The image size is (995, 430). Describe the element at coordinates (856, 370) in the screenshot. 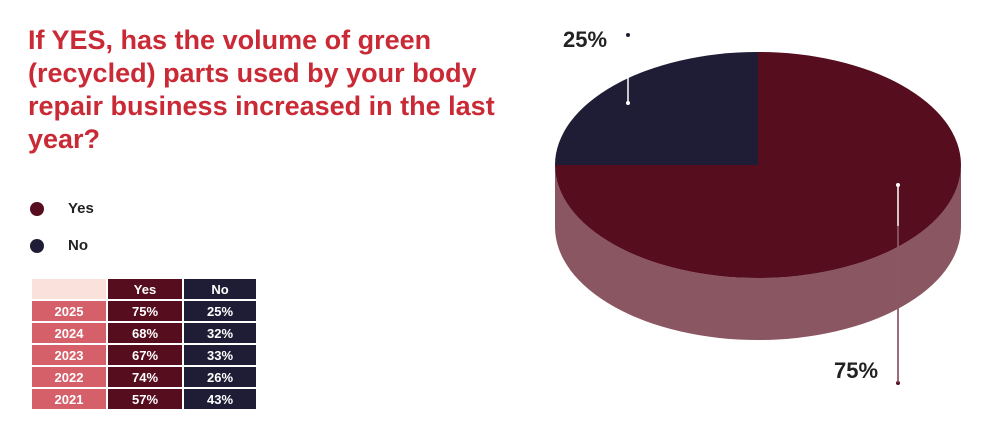

I see `data-label: 75%` at that location.